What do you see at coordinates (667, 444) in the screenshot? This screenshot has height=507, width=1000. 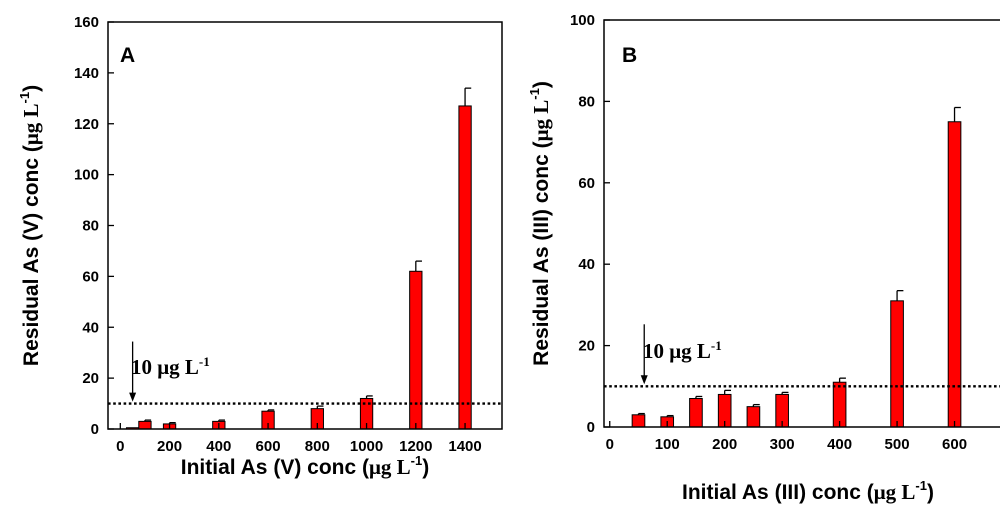 I see `x-tick-label: 100` at bounding box center [667, 444].